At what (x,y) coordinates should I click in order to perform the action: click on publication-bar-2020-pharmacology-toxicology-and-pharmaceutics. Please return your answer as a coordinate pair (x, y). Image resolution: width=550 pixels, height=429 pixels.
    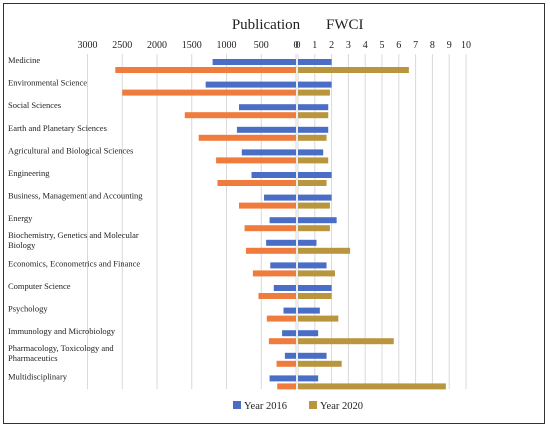
    Looking at the image, I should click on (286, 363).